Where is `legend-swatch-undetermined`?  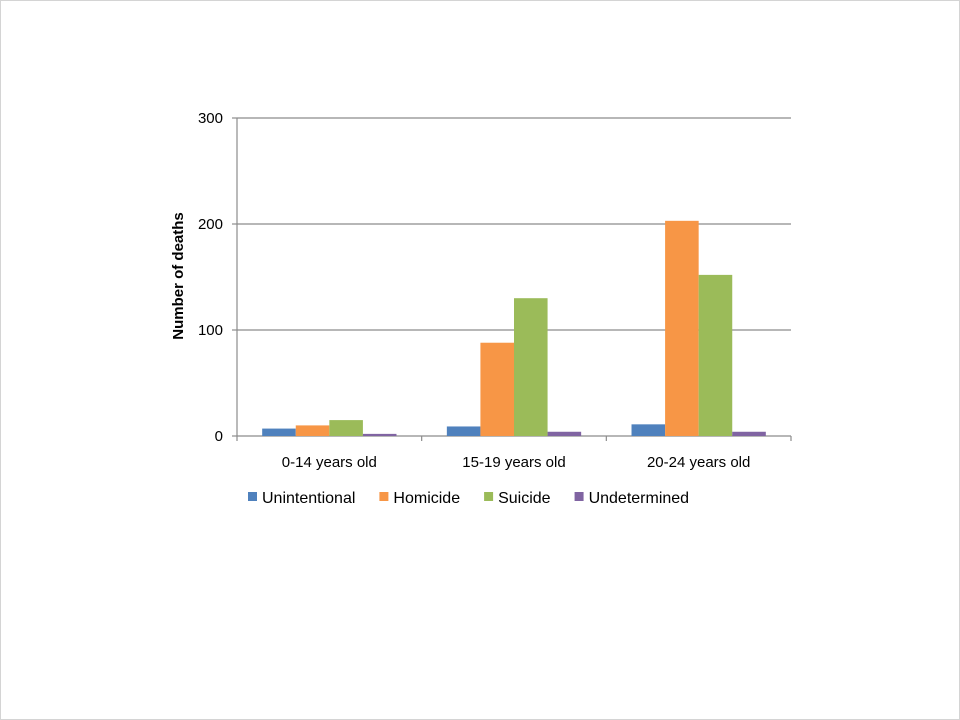 legend-swatch-undetermined is located at coordinates (579, 496).